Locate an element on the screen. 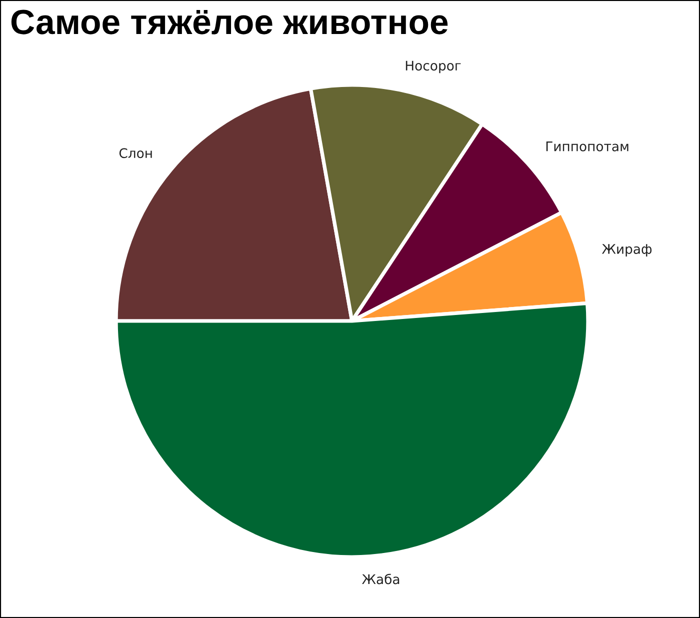 The width and height of the screenshot is (700, 618). slice-label: Жираф is located at coordinates (627, 250).